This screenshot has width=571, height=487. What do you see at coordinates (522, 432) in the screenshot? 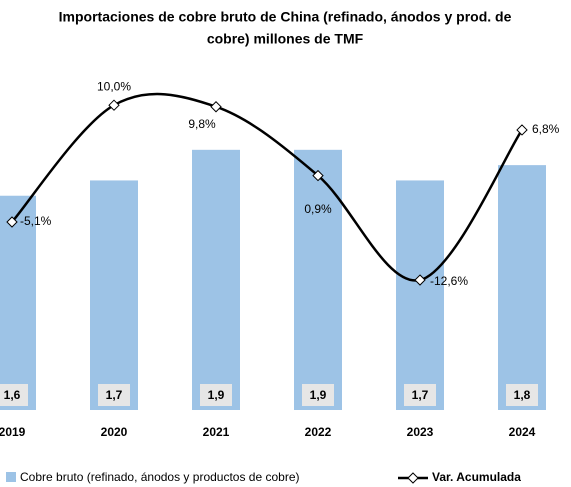
I see `x-tick-label: 2024` at bounding box center [522, 432].